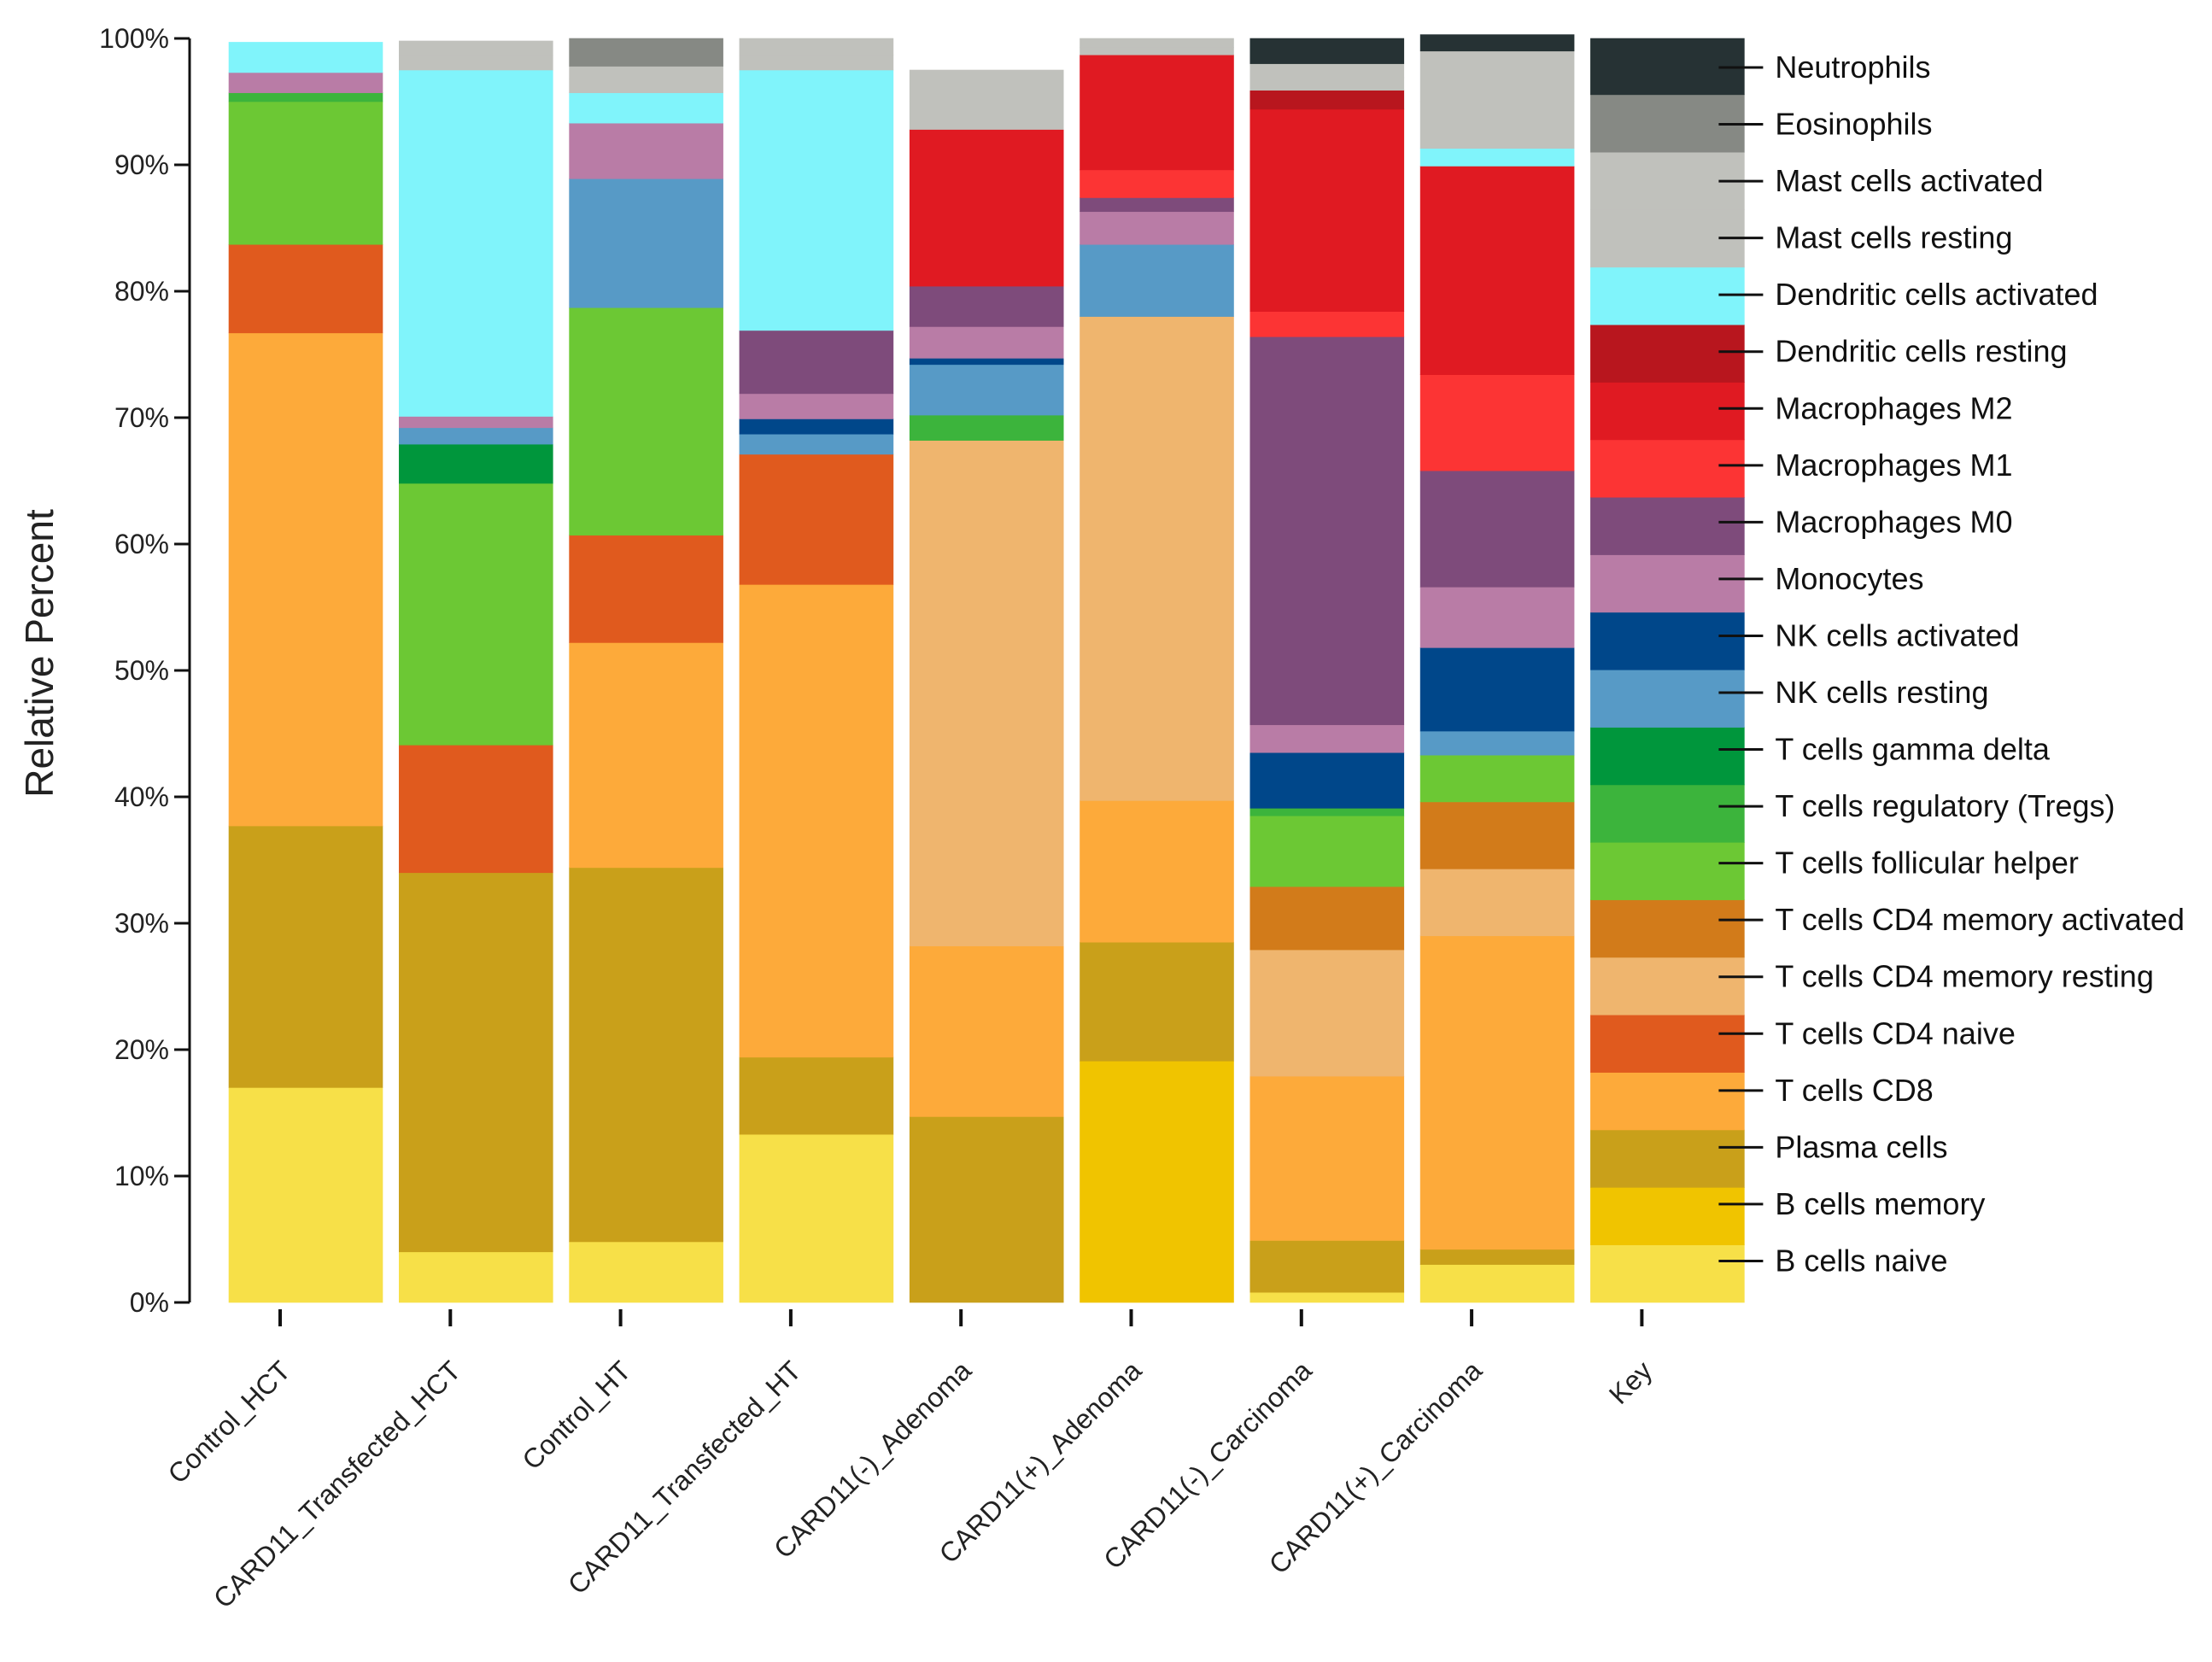  I want to click on legend-label-t-cells-cd4-memory-resting: T cells CD4 memory resting, so click(1964, 976).